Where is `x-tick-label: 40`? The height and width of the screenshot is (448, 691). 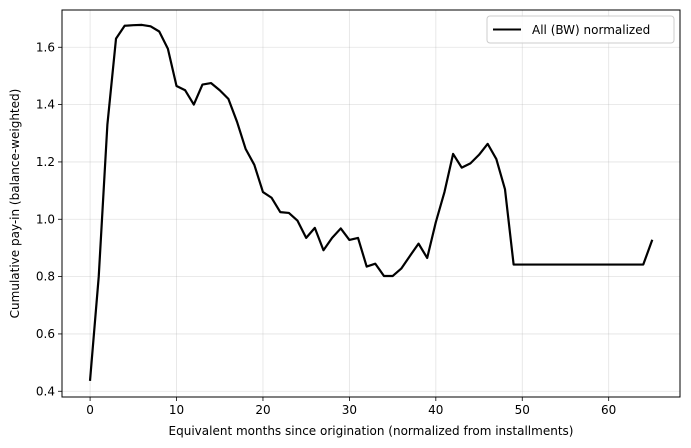 x-tick-label: 40 is located at coordinates (435, 410).